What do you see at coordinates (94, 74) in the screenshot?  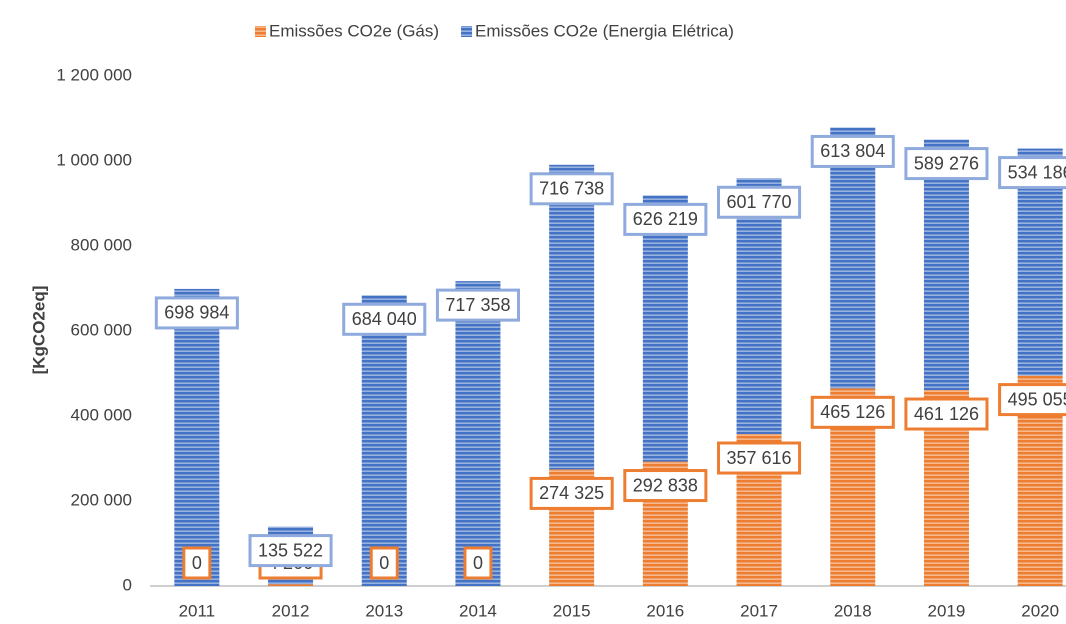 I see `y-tick-label: 1 200 000` at bounding box center [94, 74].